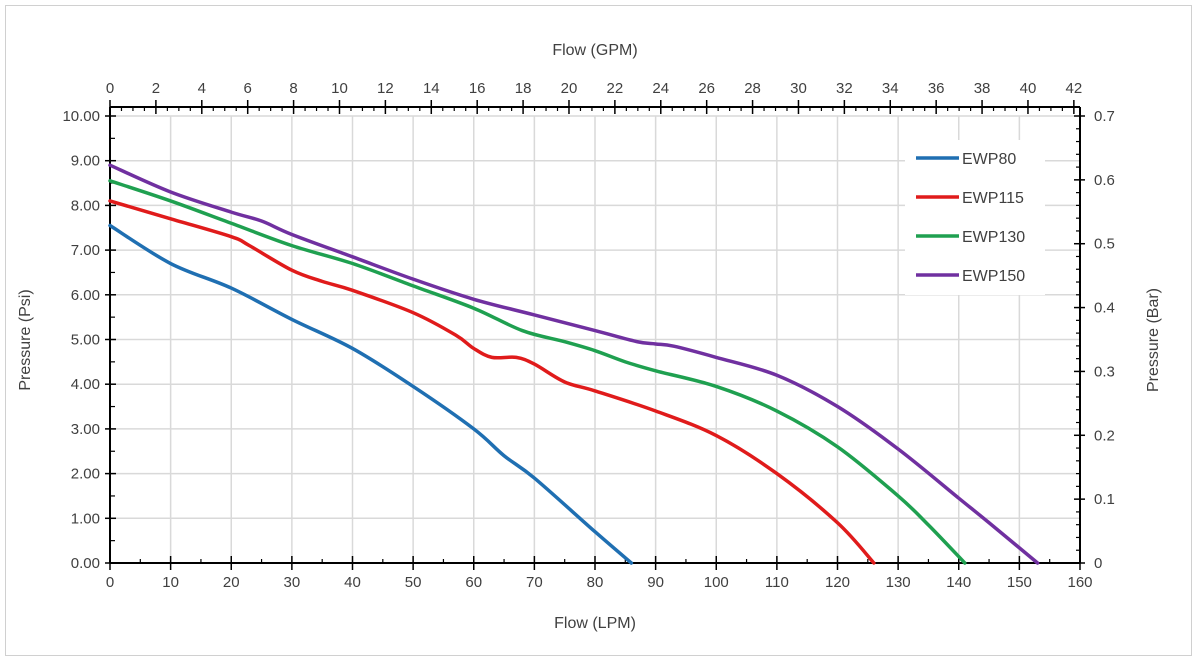 This screenshot has height=664, width=1200. I want to click on x2-axis-label: Flow (GPM), so click(594, 50).